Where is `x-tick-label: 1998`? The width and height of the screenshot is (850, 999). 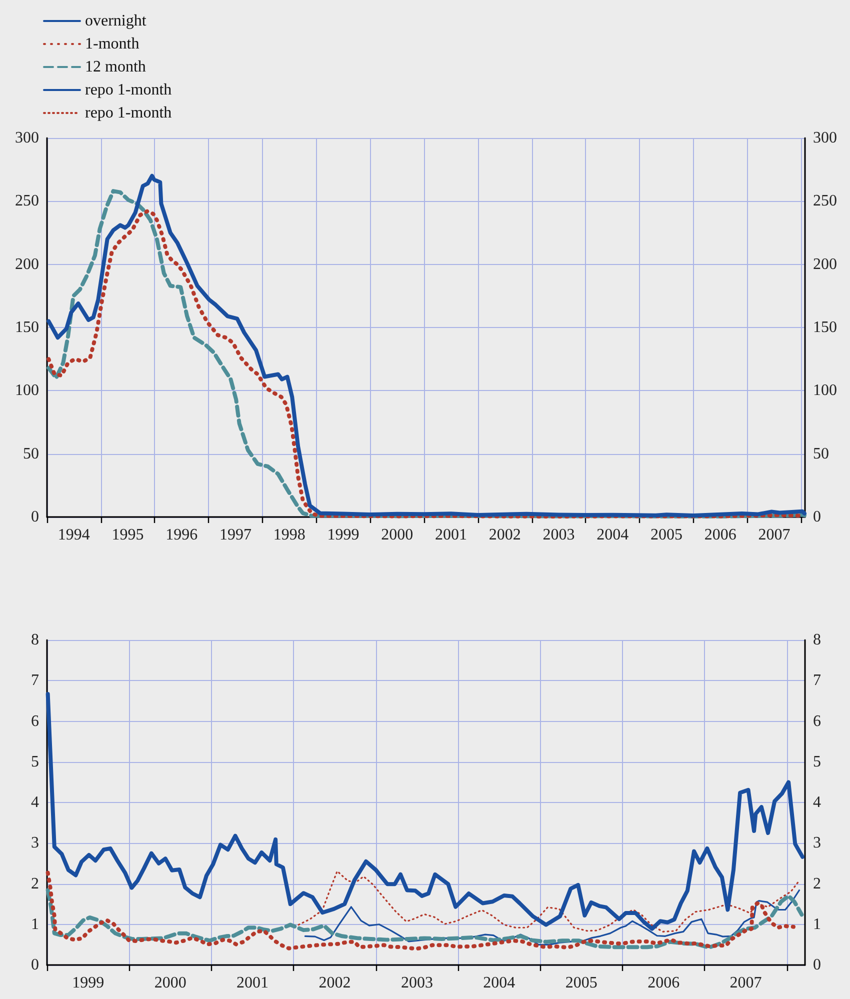
x-tick-label: 1998 is located at coordinates (289, 535).